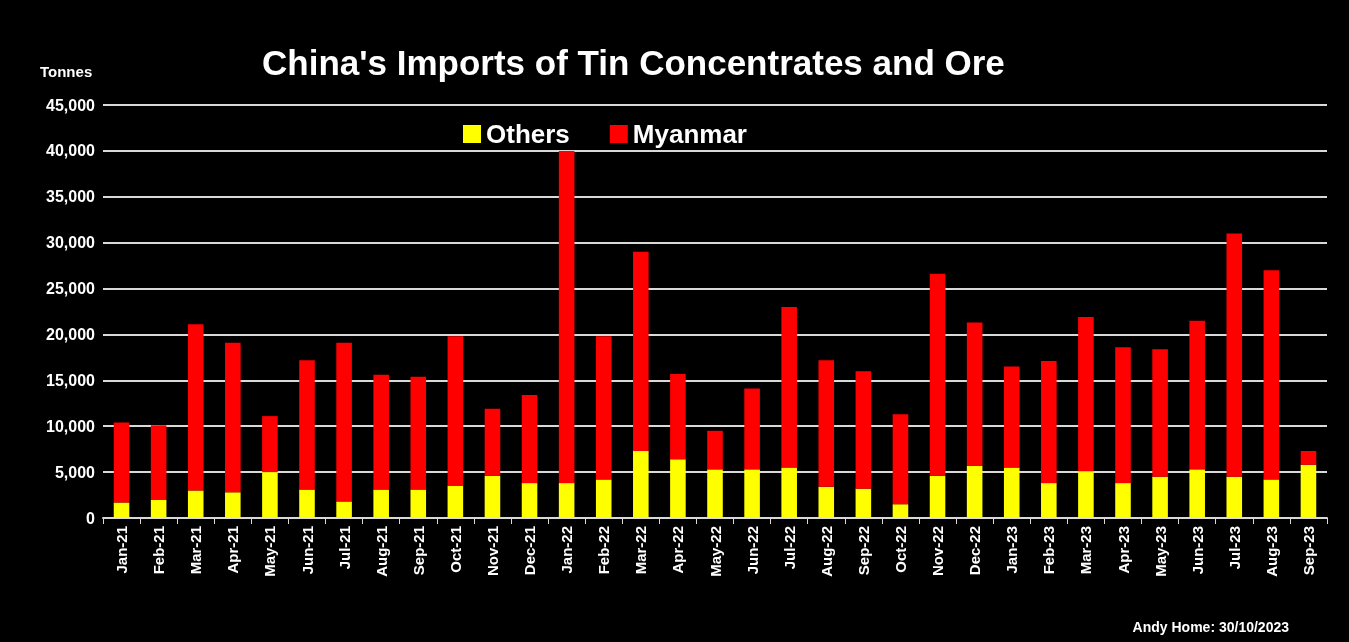  Describe the element at coordinates (307, 550) in the screenshot. I see `x-tick-label: Jun-21` at that location.